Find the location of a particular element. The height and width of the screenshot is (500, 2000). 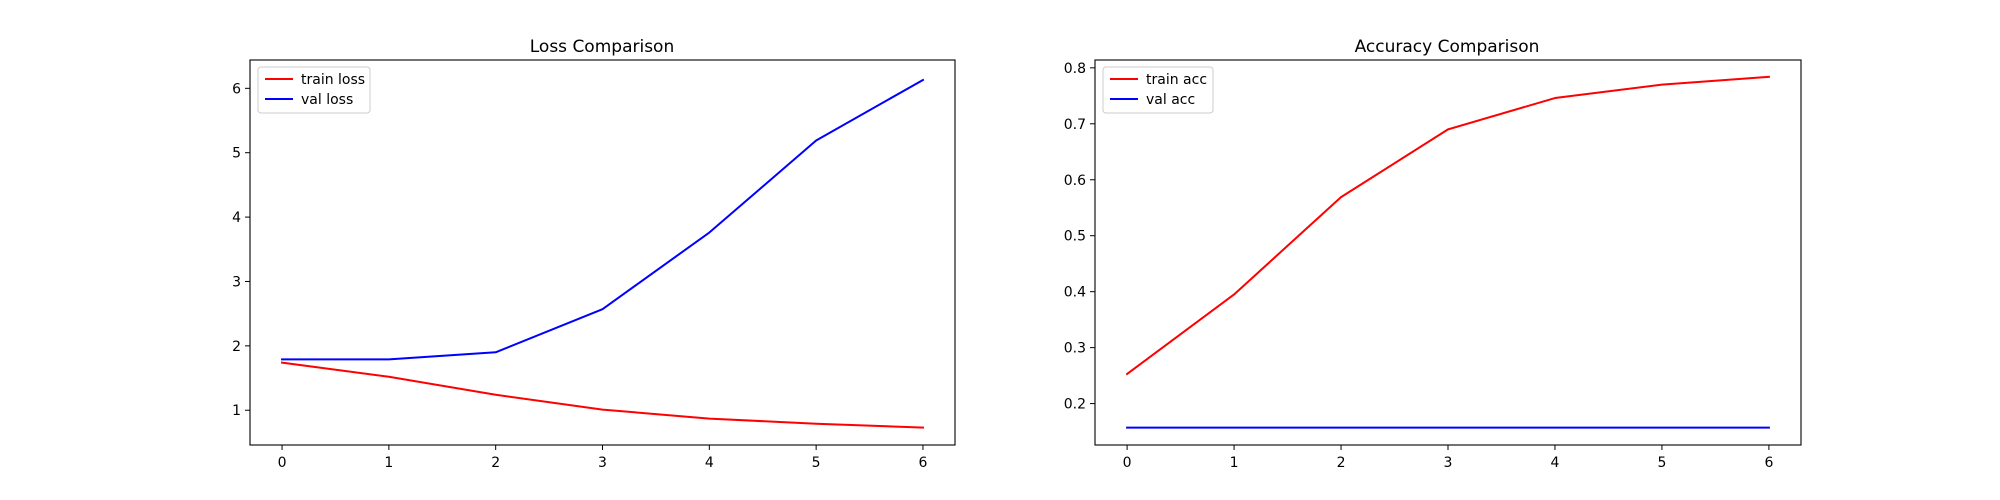

legend-label-val-acc: val acc is located at coordinates (1170, 100).